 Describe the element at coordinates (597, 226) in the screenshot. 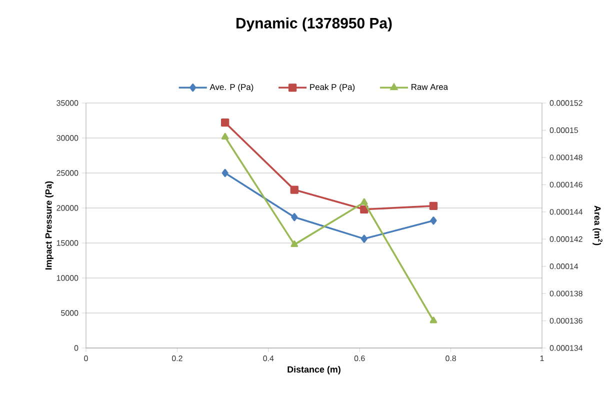

I see `y2-axis-title: Area (m$^{2}$)` at that location.